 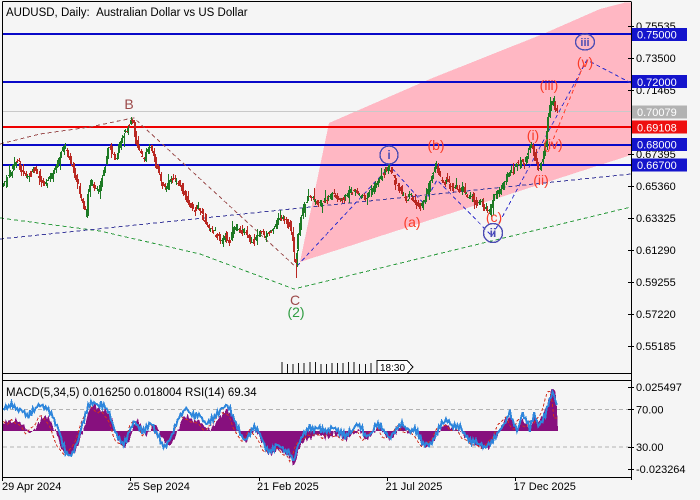 What do you see at coordinates (411, 222) in the screenshot?
I see `svg-text: (a)` at bounding box center [411, 222].